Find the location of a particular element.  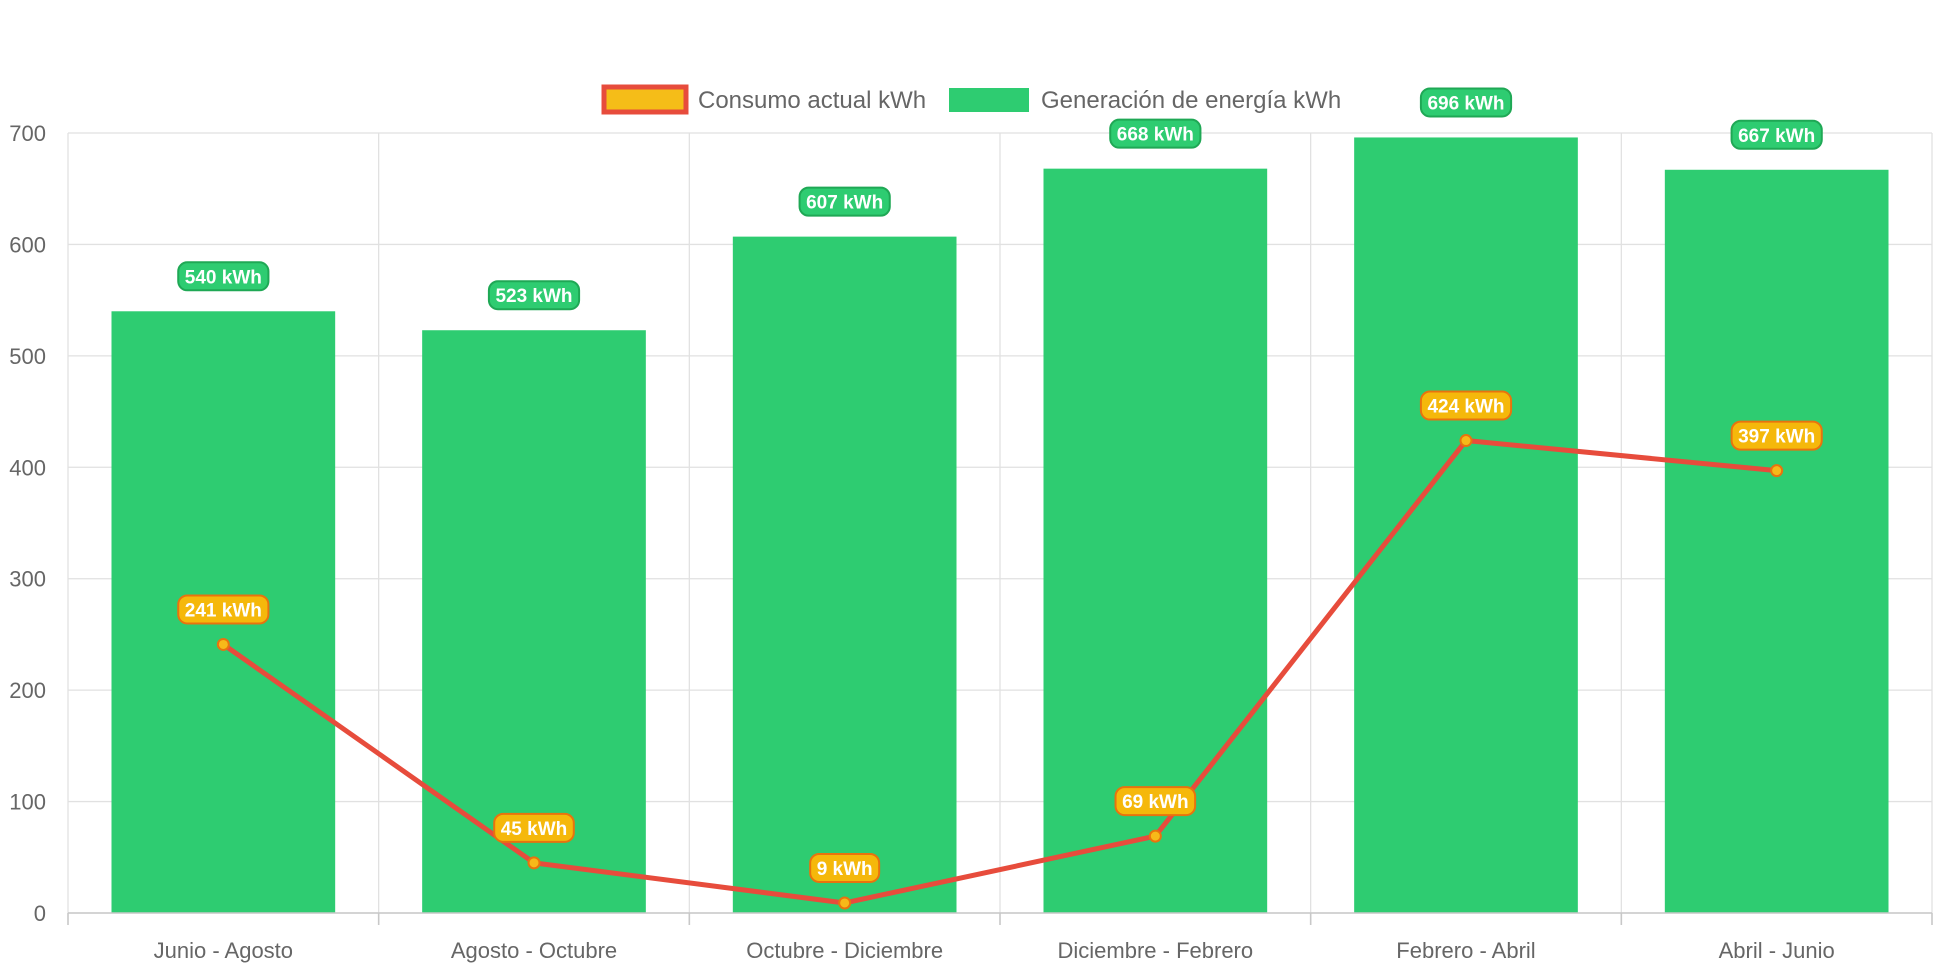

bar-data-label: 523 kWh is located at coordinates (534, 295).